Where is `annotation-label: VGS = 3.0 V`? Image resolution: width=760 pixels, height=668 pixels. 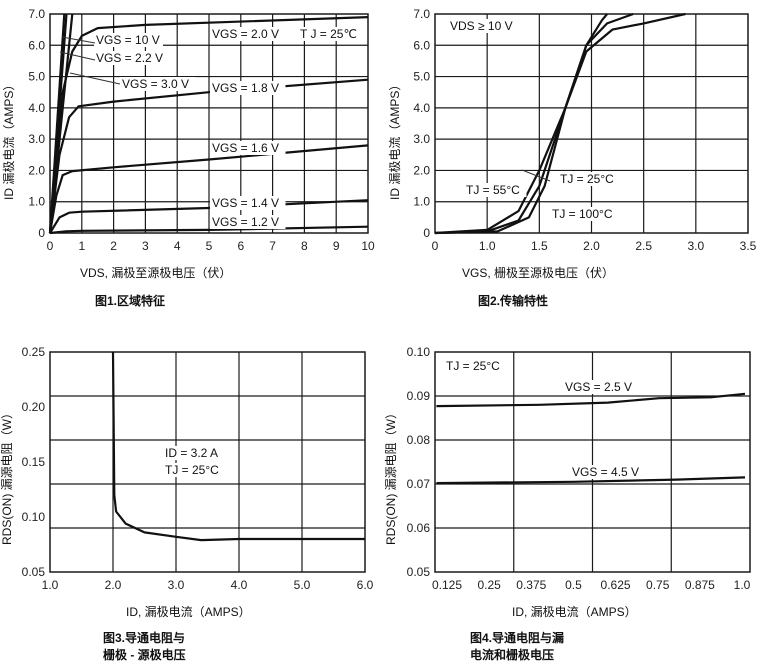 annotation-label: VGS = 3.0 V is located at coordinates (155, 84).